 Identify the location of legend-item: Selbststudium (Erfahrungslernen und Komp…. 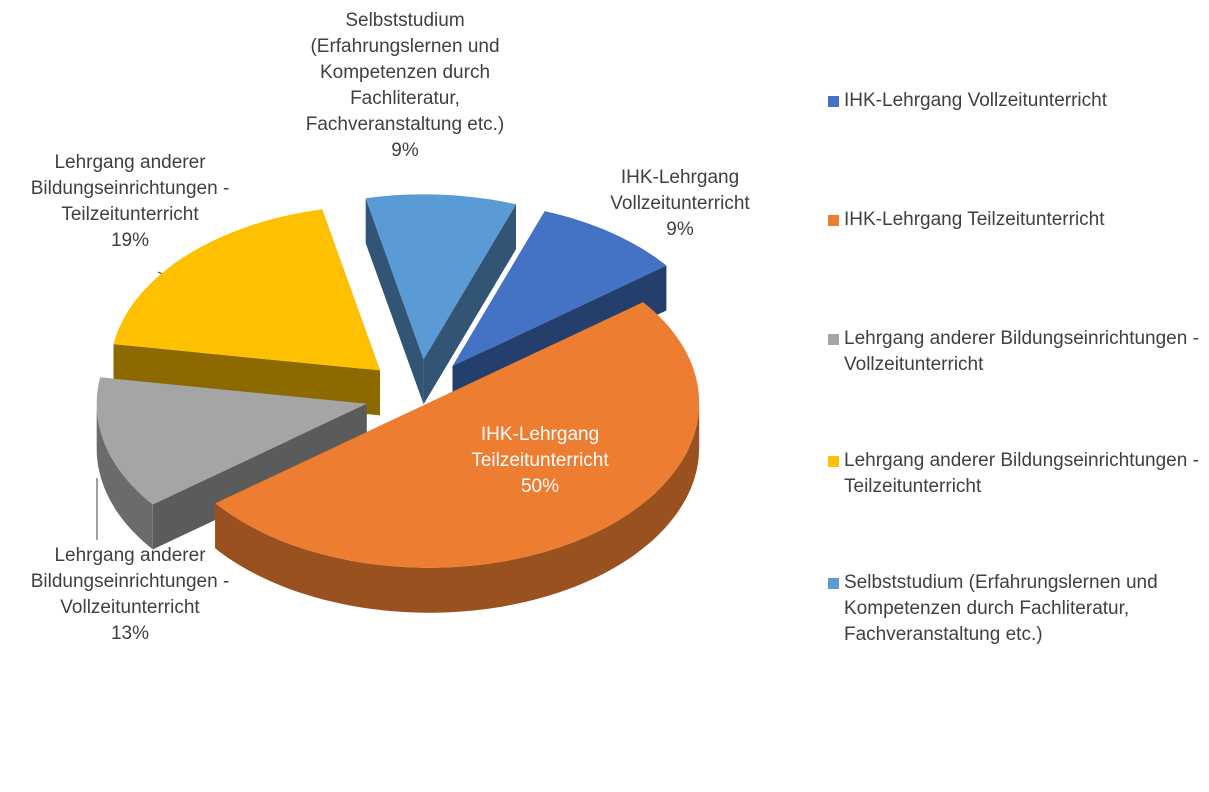
(1015, 609).